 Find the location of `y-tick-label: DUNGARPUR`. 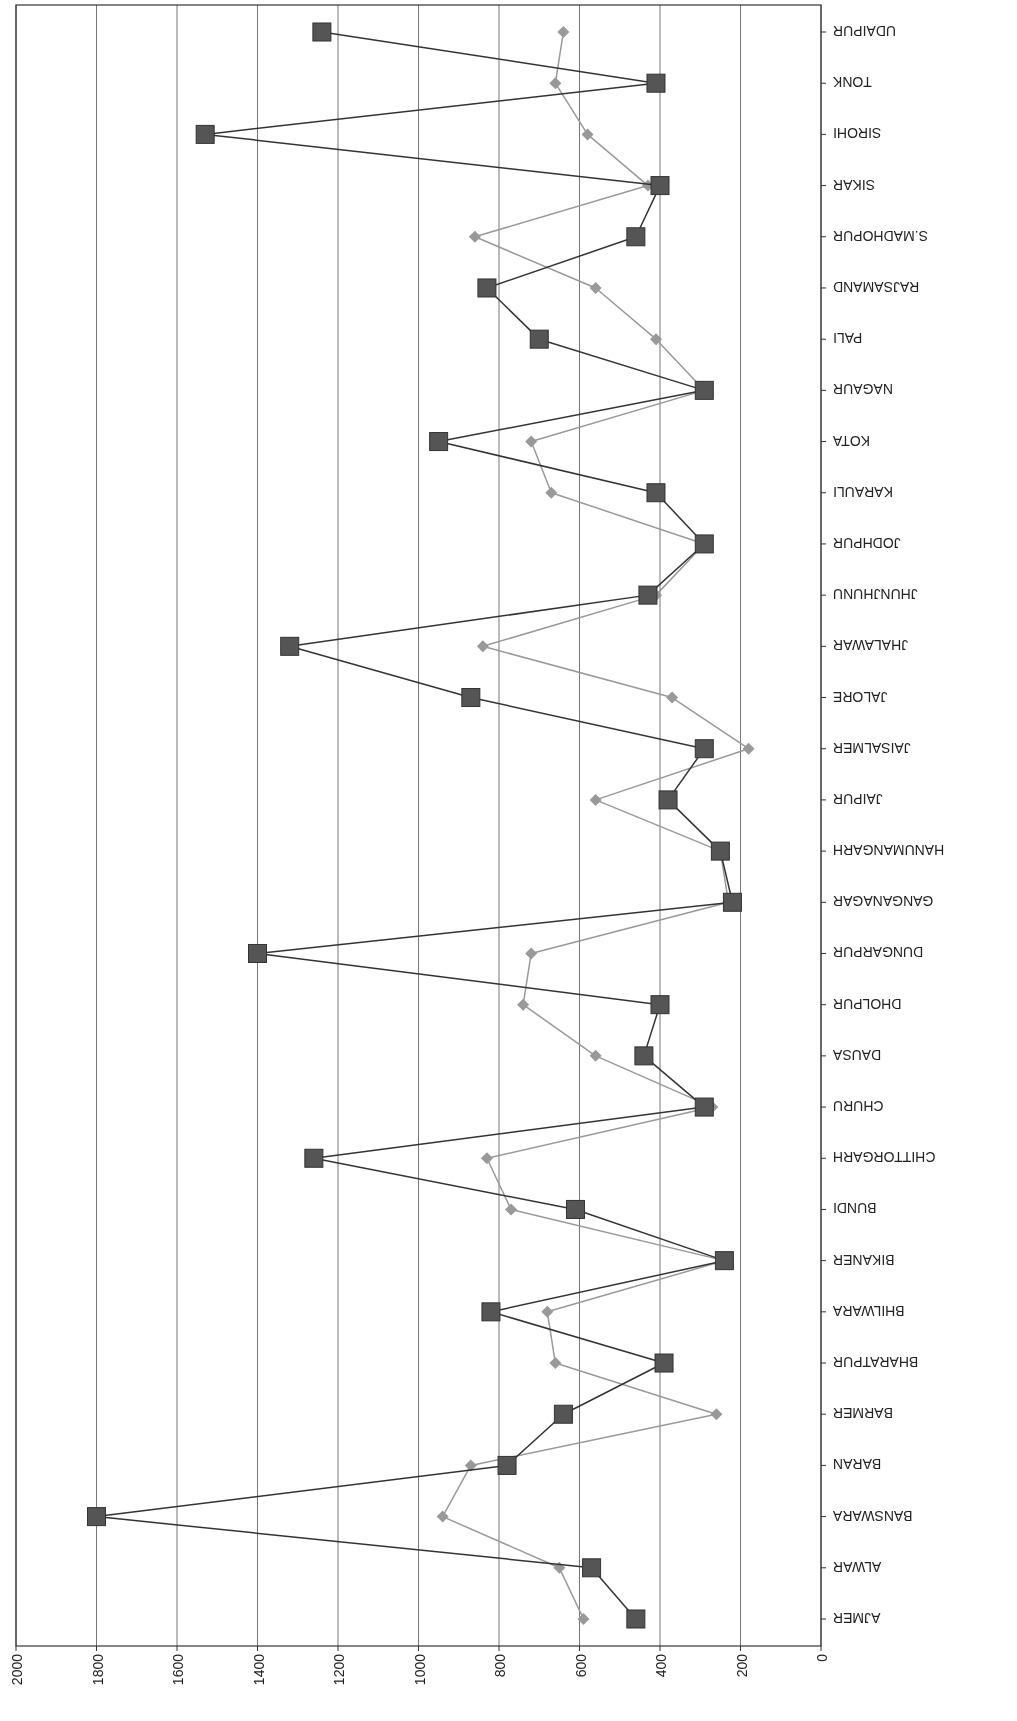

y-tick-label: DUNGARPUR is located at coordinates (878, 952).